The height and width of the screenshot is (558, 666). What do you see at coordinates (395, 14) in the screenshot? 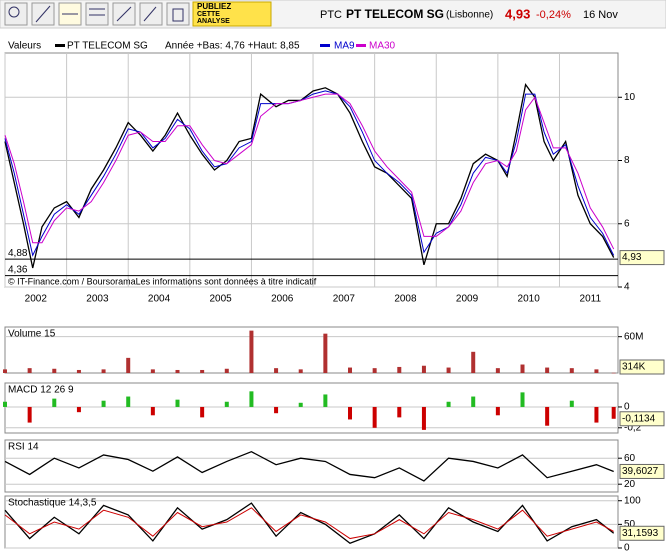
I see `stock-name: PT TELECOM SG` at bounding box center [395, 14].